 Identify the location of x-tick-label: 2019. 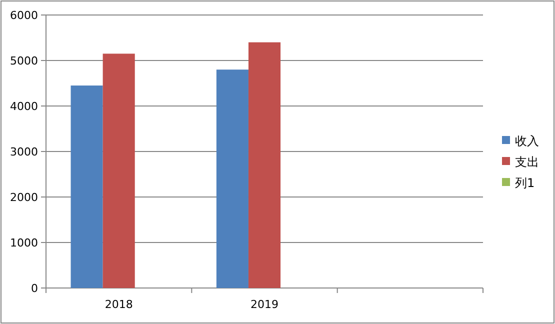
(264, 304).